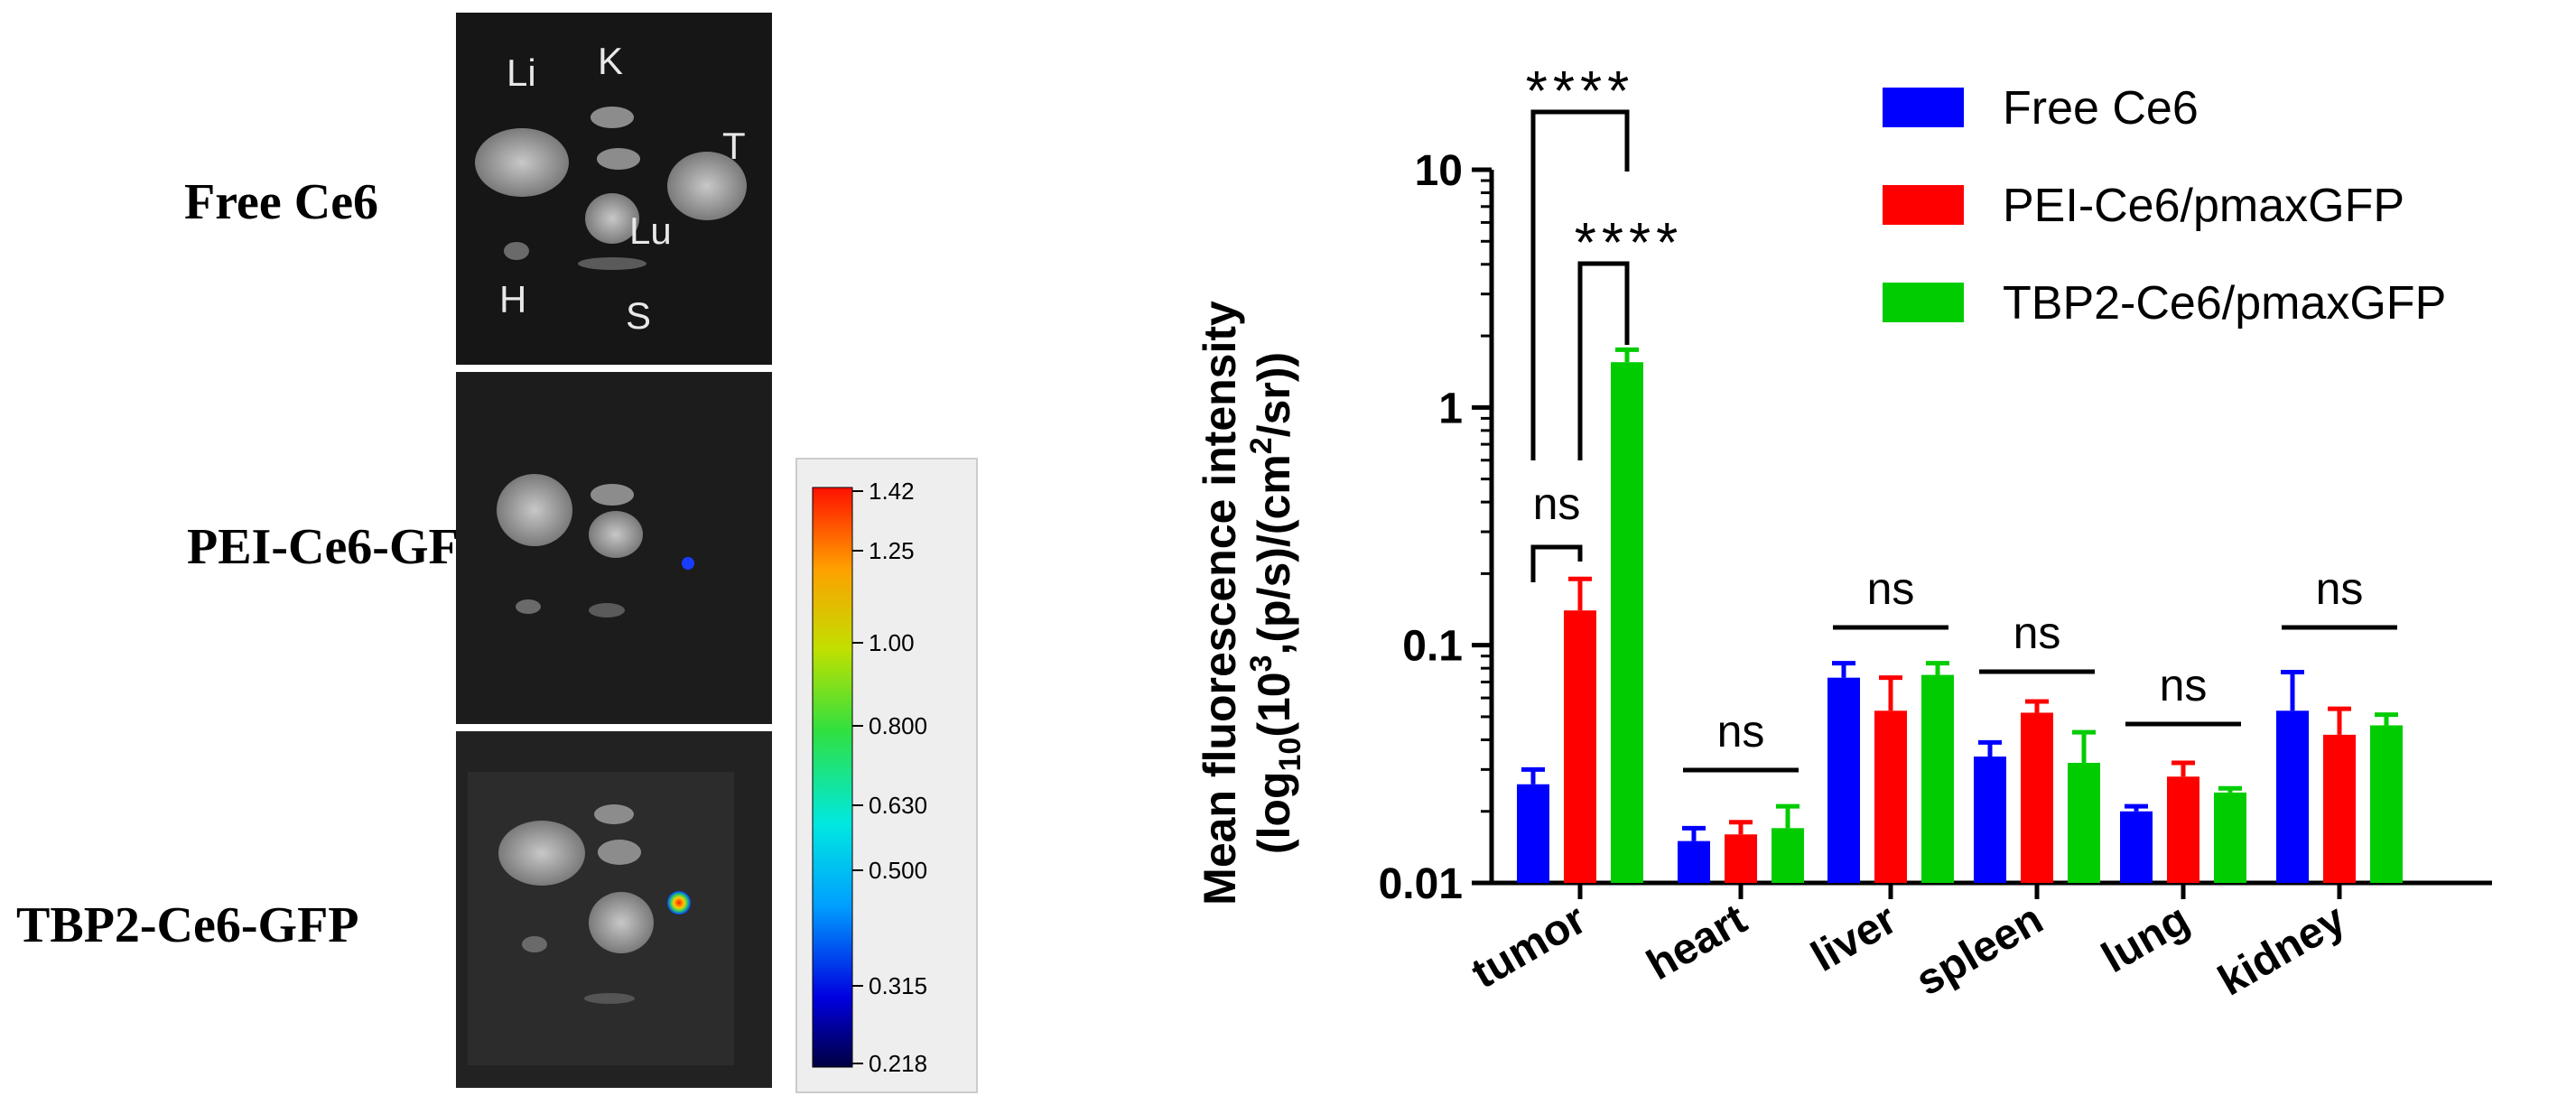 The image size is (2576, 1105). What do you see at coordinates (892, 551) in the screenshot?
I see `colorbar-tick-label: 1.25` at bounding box center [892, 551].